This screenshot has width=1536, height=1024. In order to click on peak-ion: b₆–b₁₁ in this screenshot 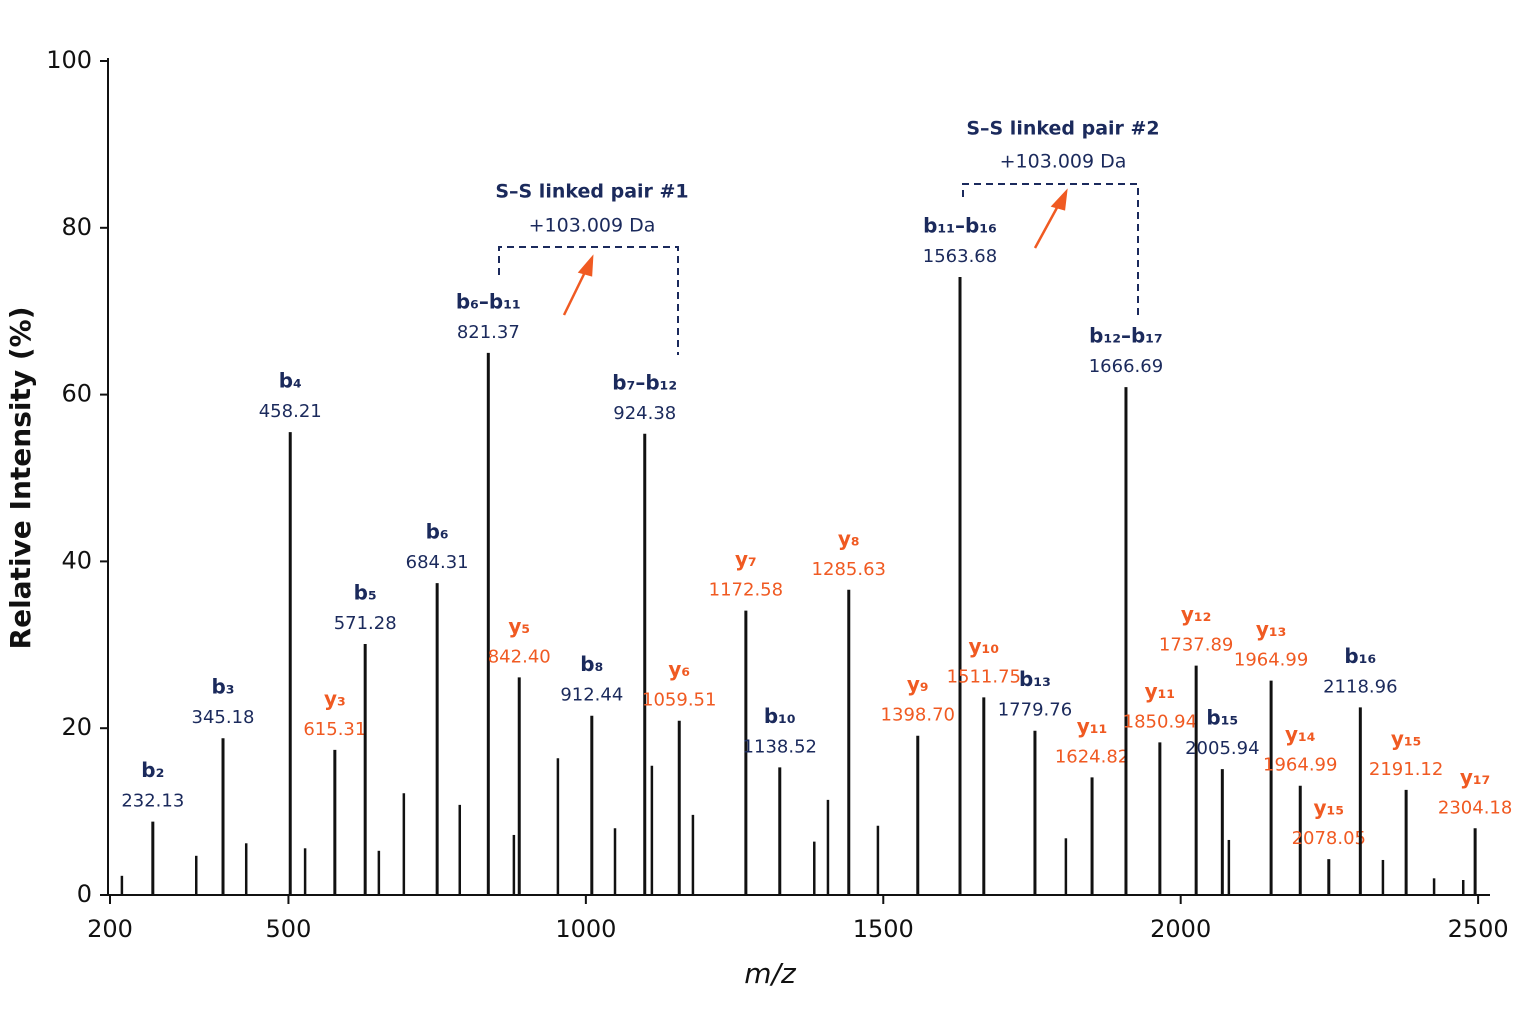, I will do `click(488, 301)`.